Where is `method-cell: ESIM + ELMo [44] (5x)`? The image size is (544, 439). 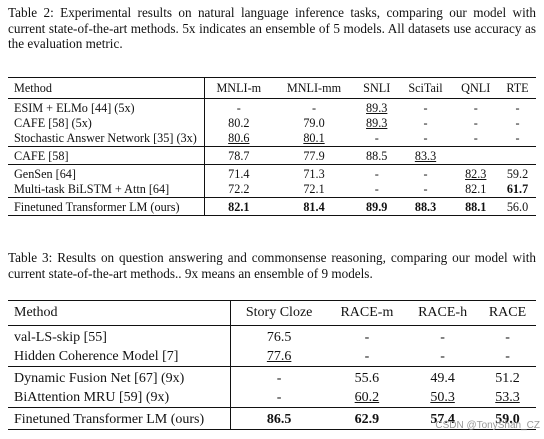 method-cell: ESIM + ELMo [44] (5x) is located at coordinates (106, 107).